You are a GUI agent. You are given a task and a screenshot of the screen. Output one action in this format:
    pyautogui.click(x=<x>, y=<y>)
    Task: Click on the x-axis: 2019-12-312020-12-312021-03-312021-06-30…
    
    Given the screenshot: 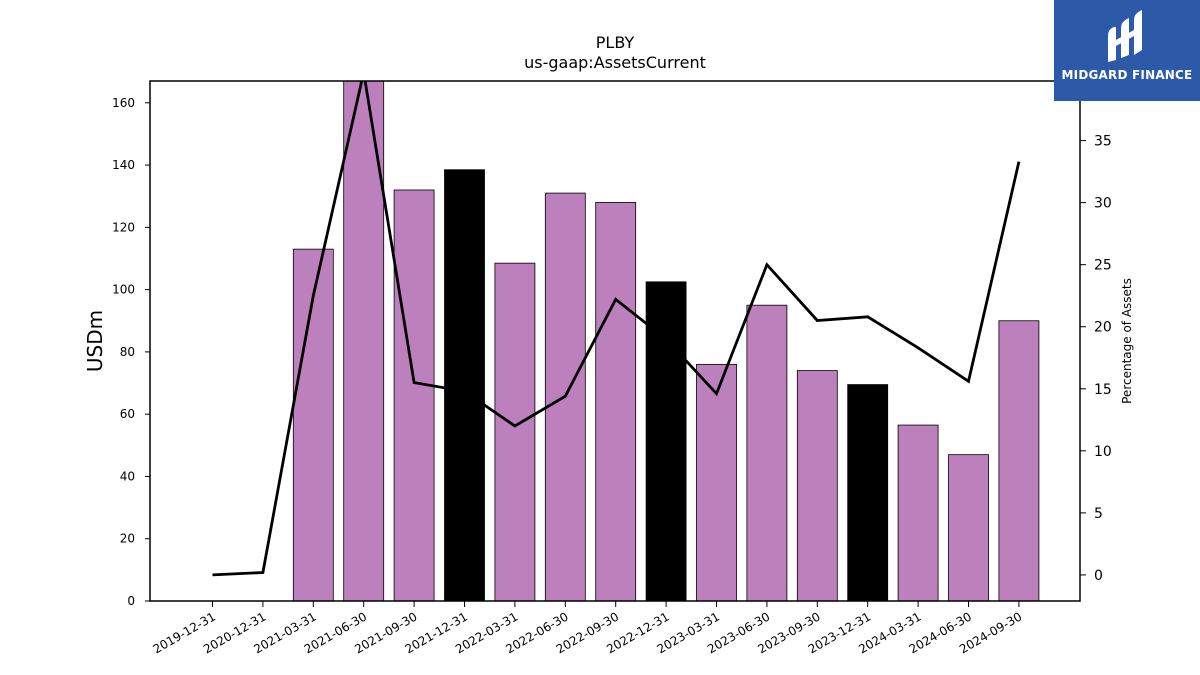 What is the action you would take?
    pyautogui.click(x=587, y=628)
    